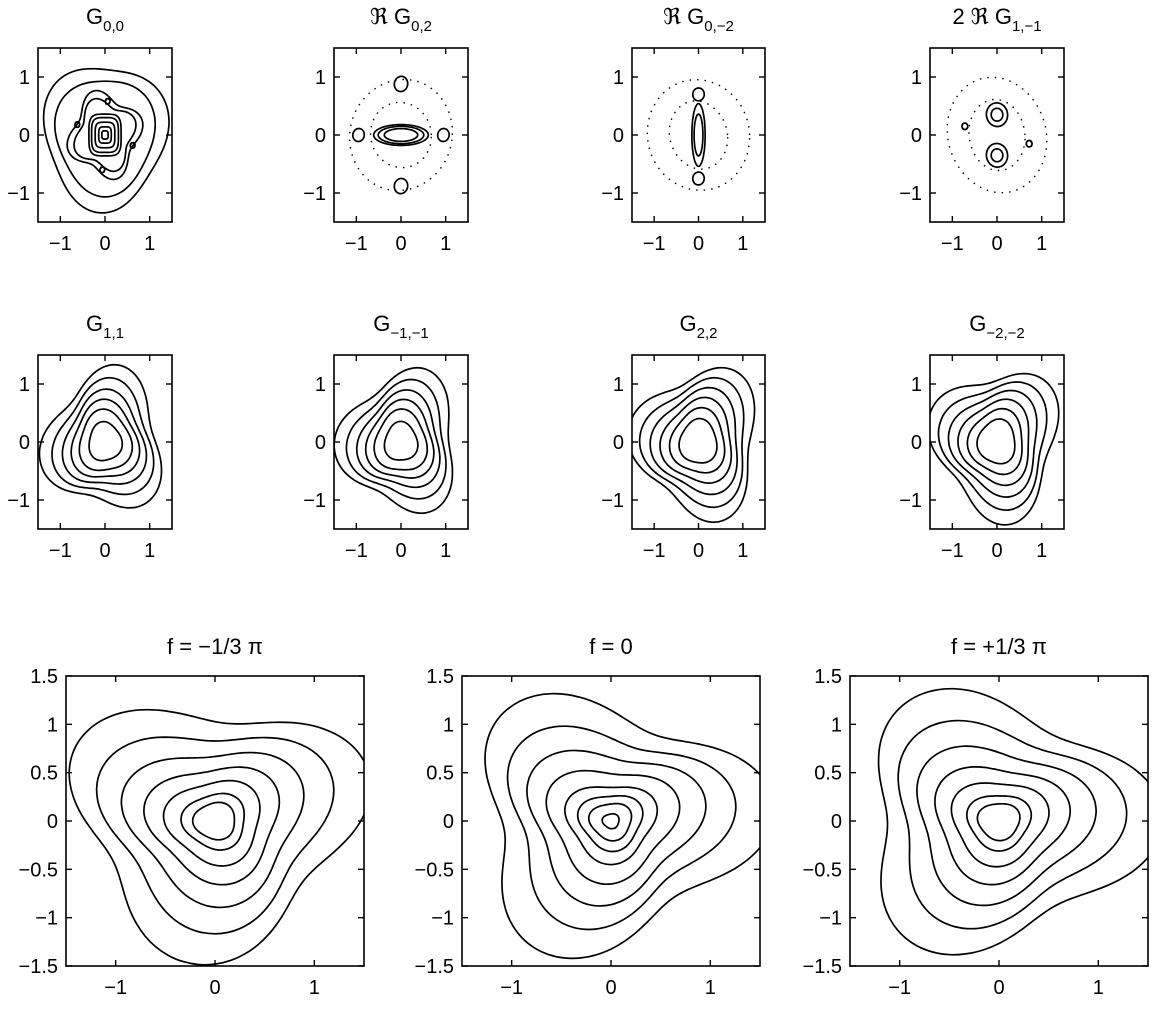 The height and width of the screenshot is (1016, 1163). What do you see at coordinates (699, 326) in the screenshot?
I see `panel-title: G2,2` at bounding box center [699, 326].